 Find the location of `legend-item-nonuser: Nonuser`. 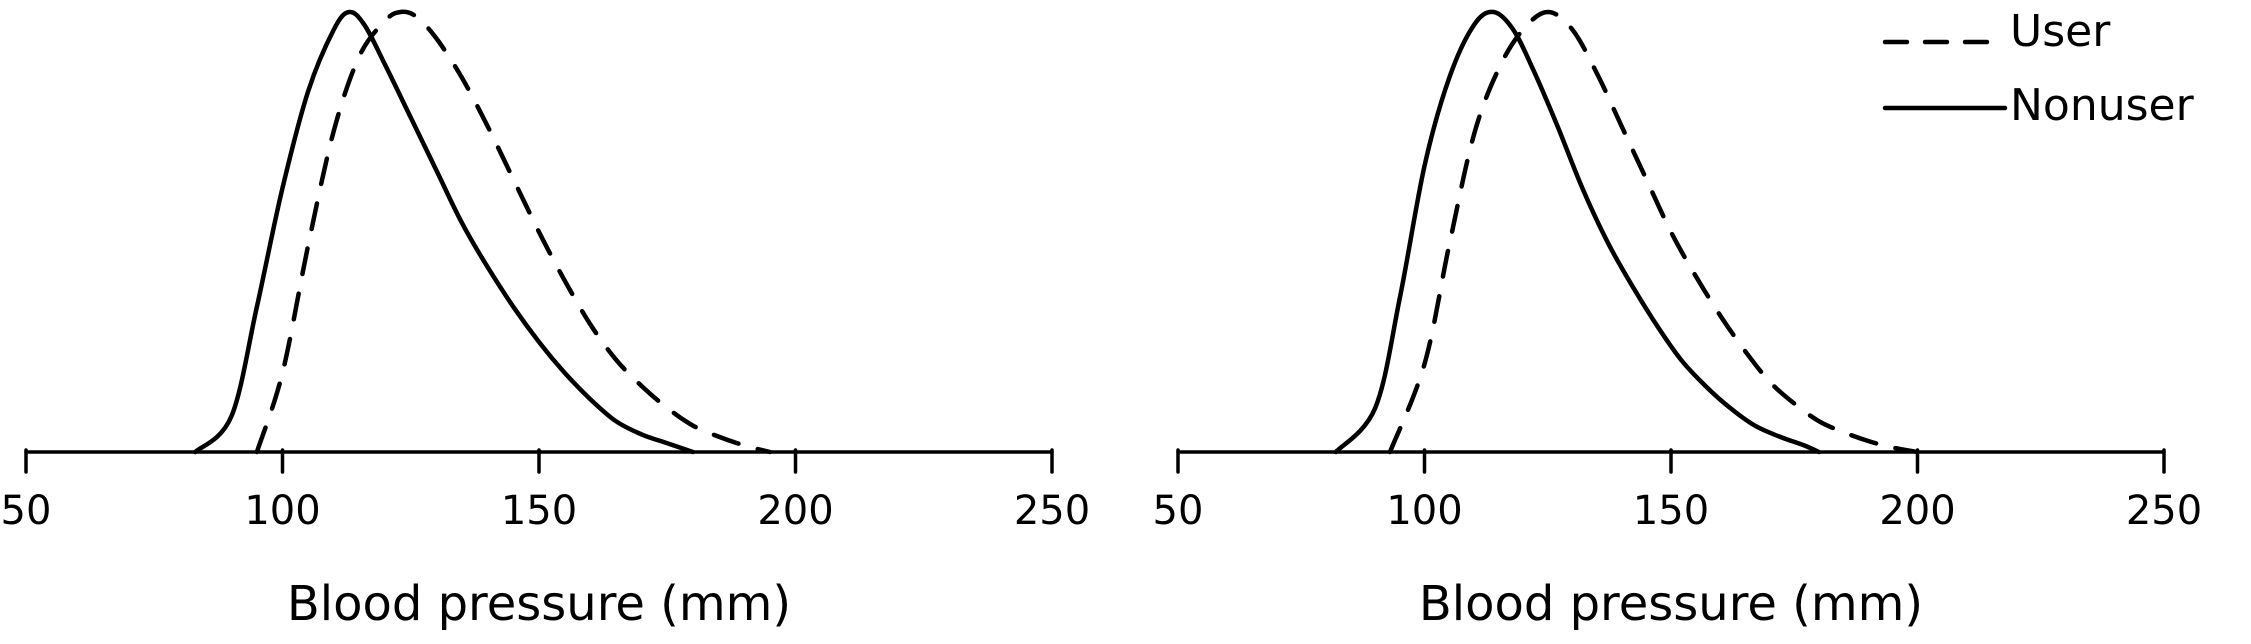

legend-item-nonuser: Nonuser is located at coordinates (2038, 105).